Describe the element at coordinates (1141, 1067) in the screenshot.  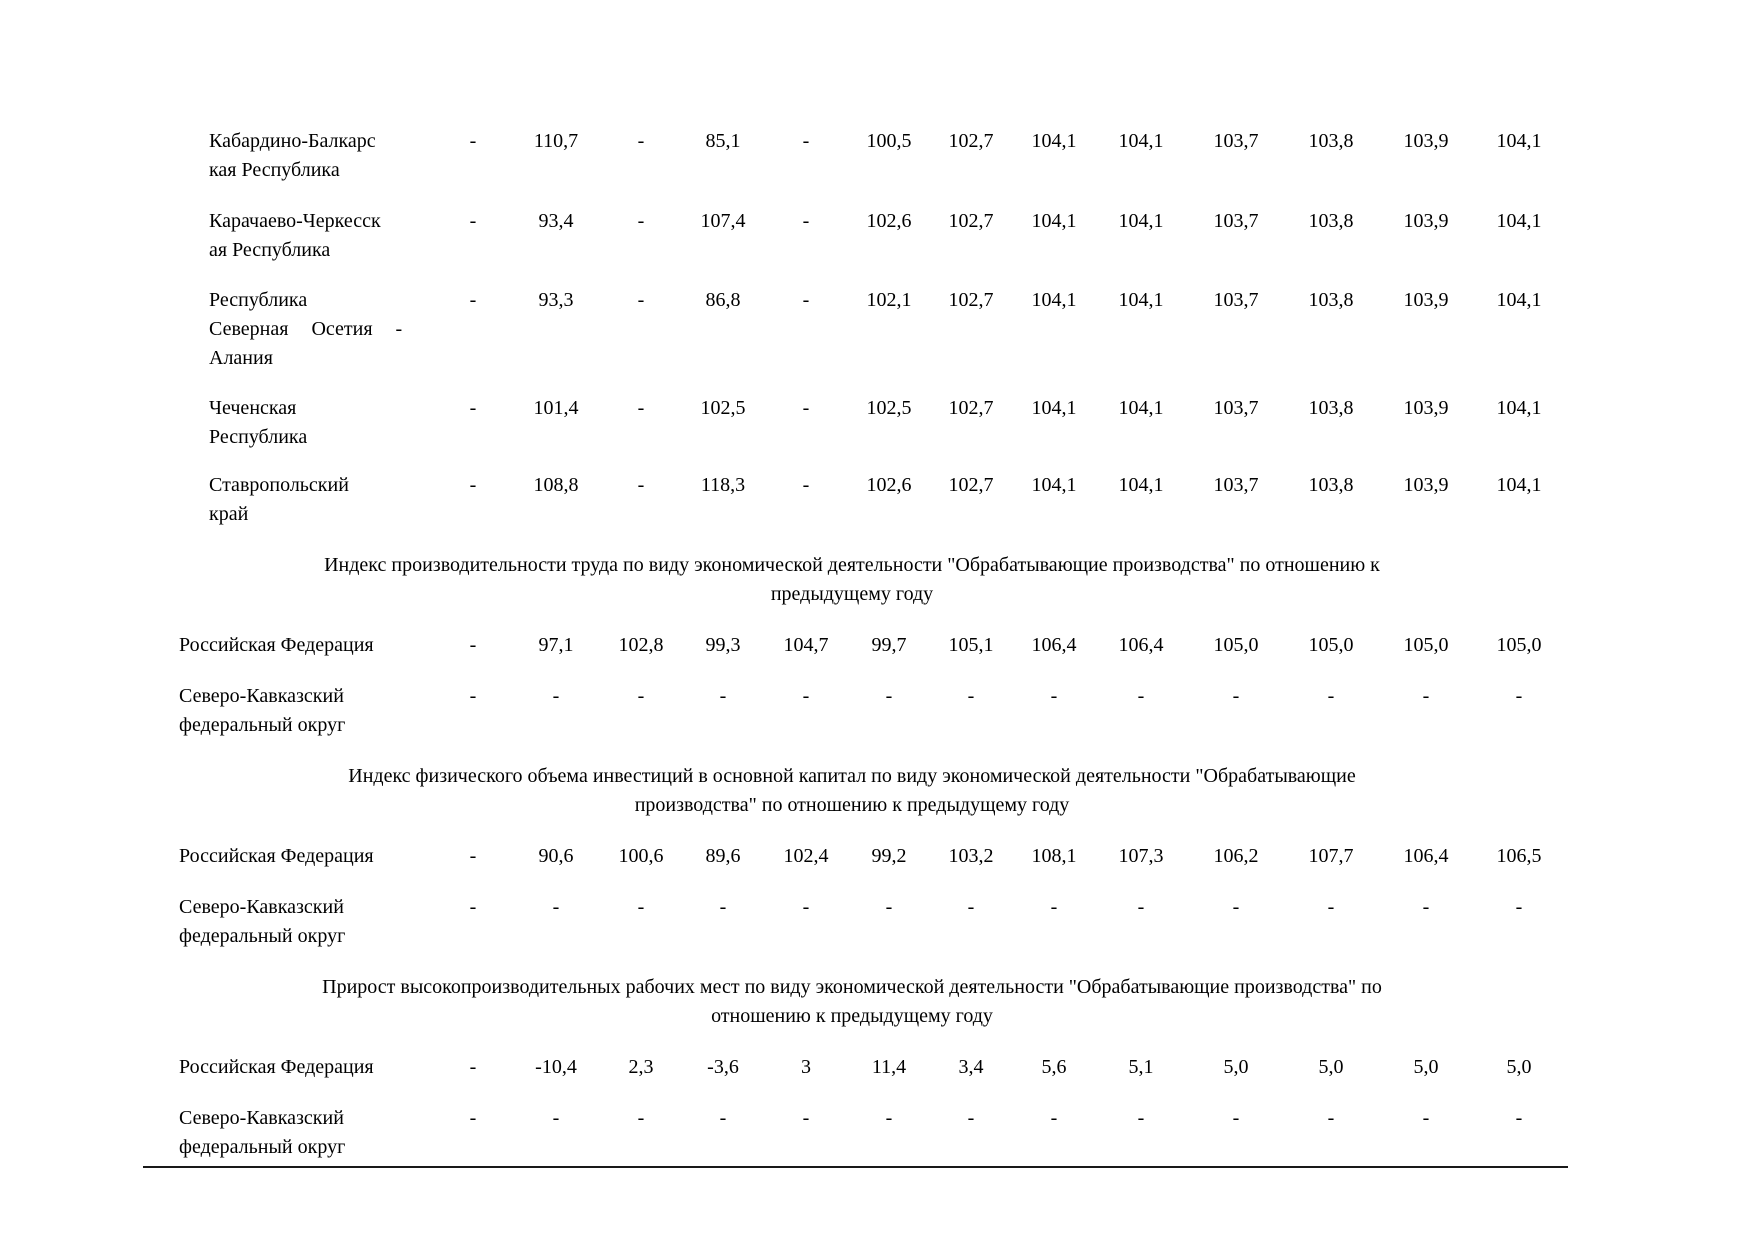
I see `cell-value: 5,1` at that location.